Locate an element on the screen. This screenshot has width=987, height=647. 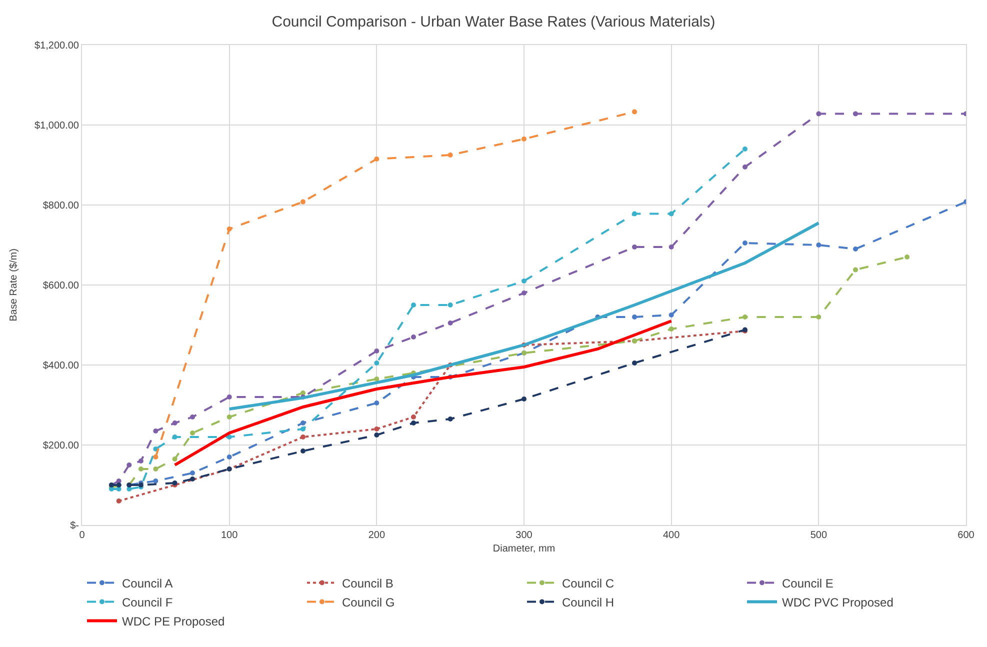
line-series is located at coordinates (423, 393).